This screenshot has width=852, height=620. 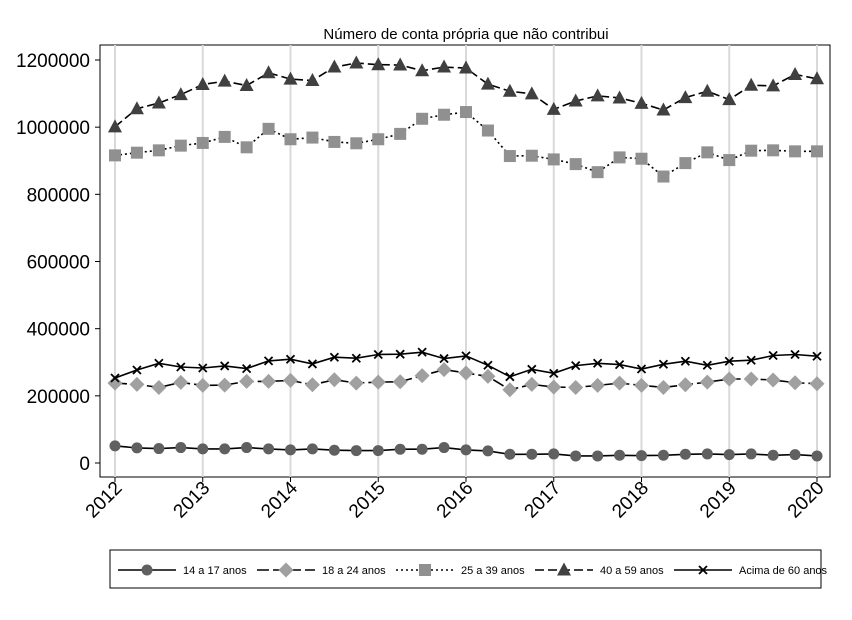 I want to click on series-18-a-24-anos, so click(x=466, y=380).